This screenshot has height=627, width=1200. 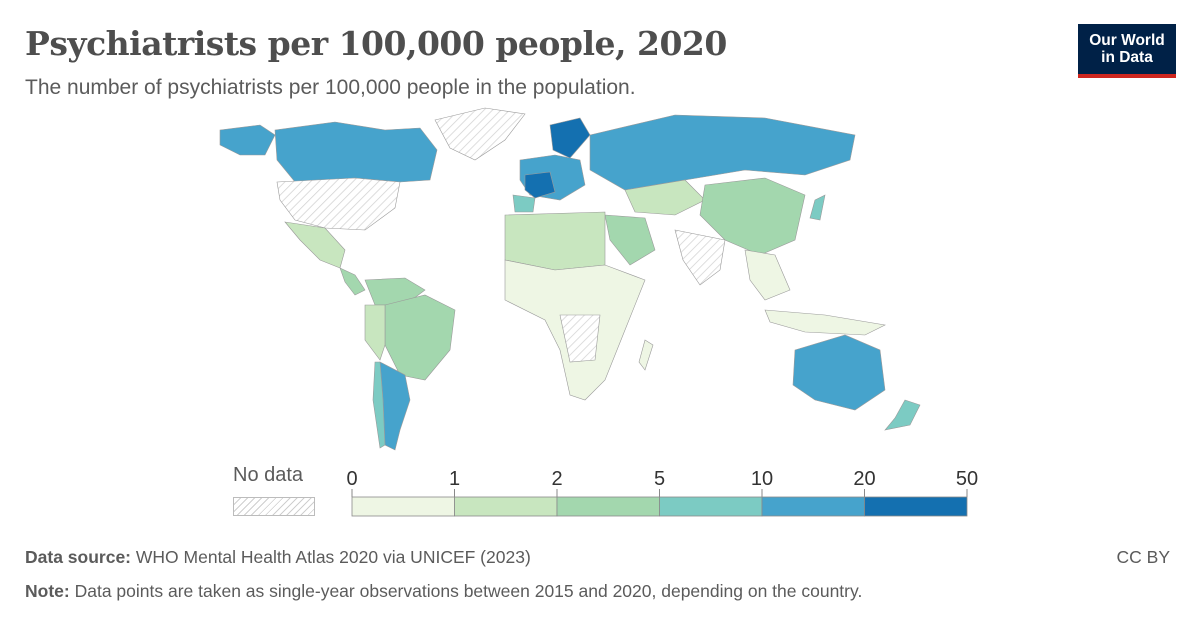 I want to click on legend-no-data-swatch, so click(x=274, y=506).